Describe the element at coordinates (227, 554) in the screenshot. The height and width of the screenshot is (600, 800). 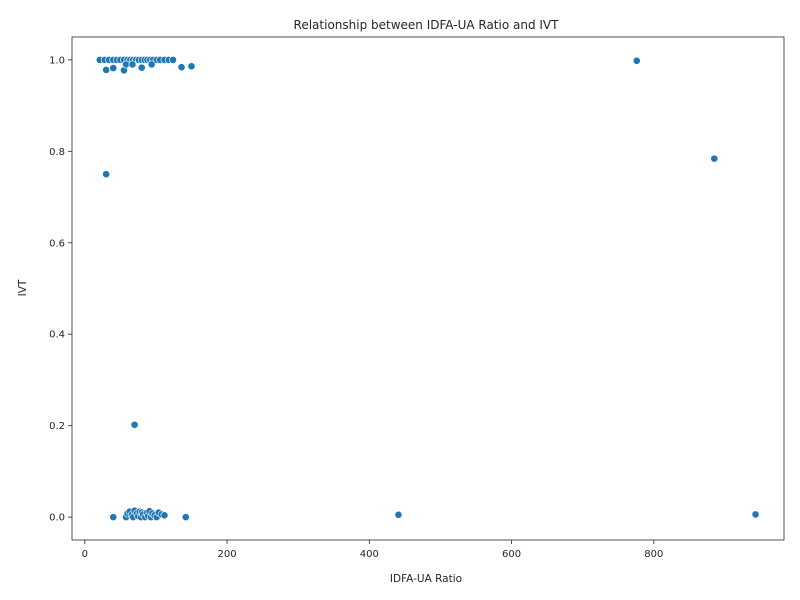
I see `x-tick-label: 200` at that location.